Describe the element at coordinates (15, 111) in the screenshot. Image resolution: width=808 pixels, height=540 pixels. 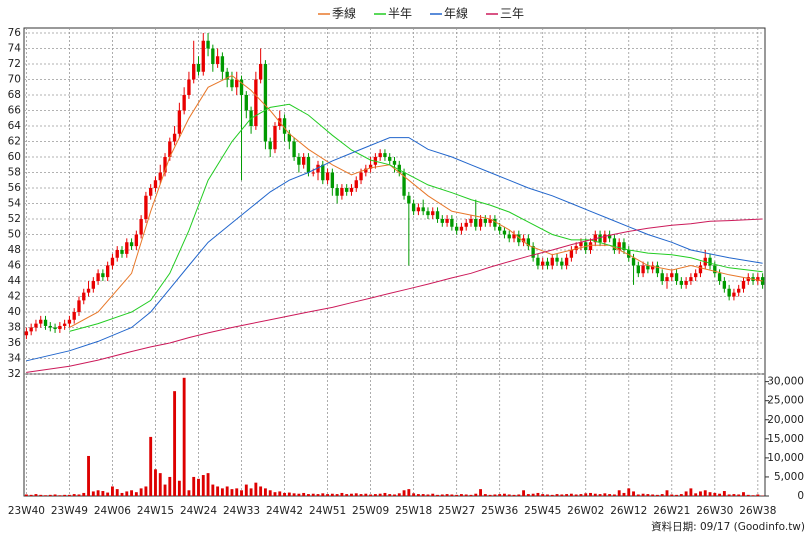
I see `y-tick-label: 66` at that location.